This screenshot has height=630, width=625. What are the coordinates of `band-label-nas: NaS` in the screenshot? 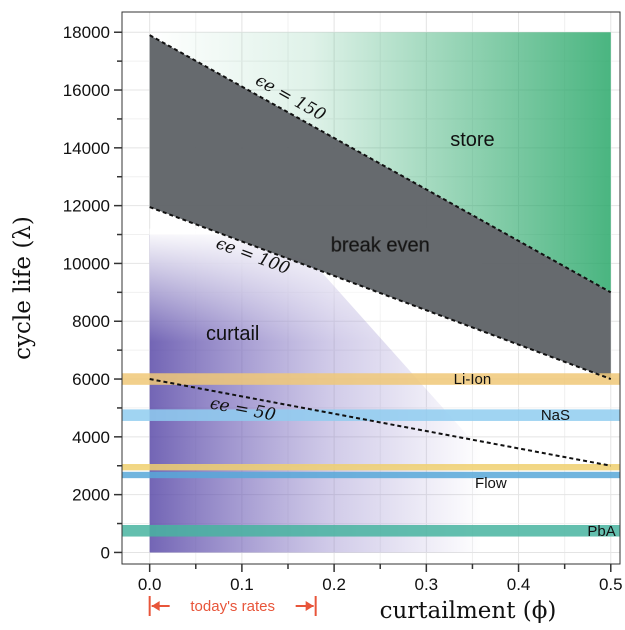 It's located at (555, 415).